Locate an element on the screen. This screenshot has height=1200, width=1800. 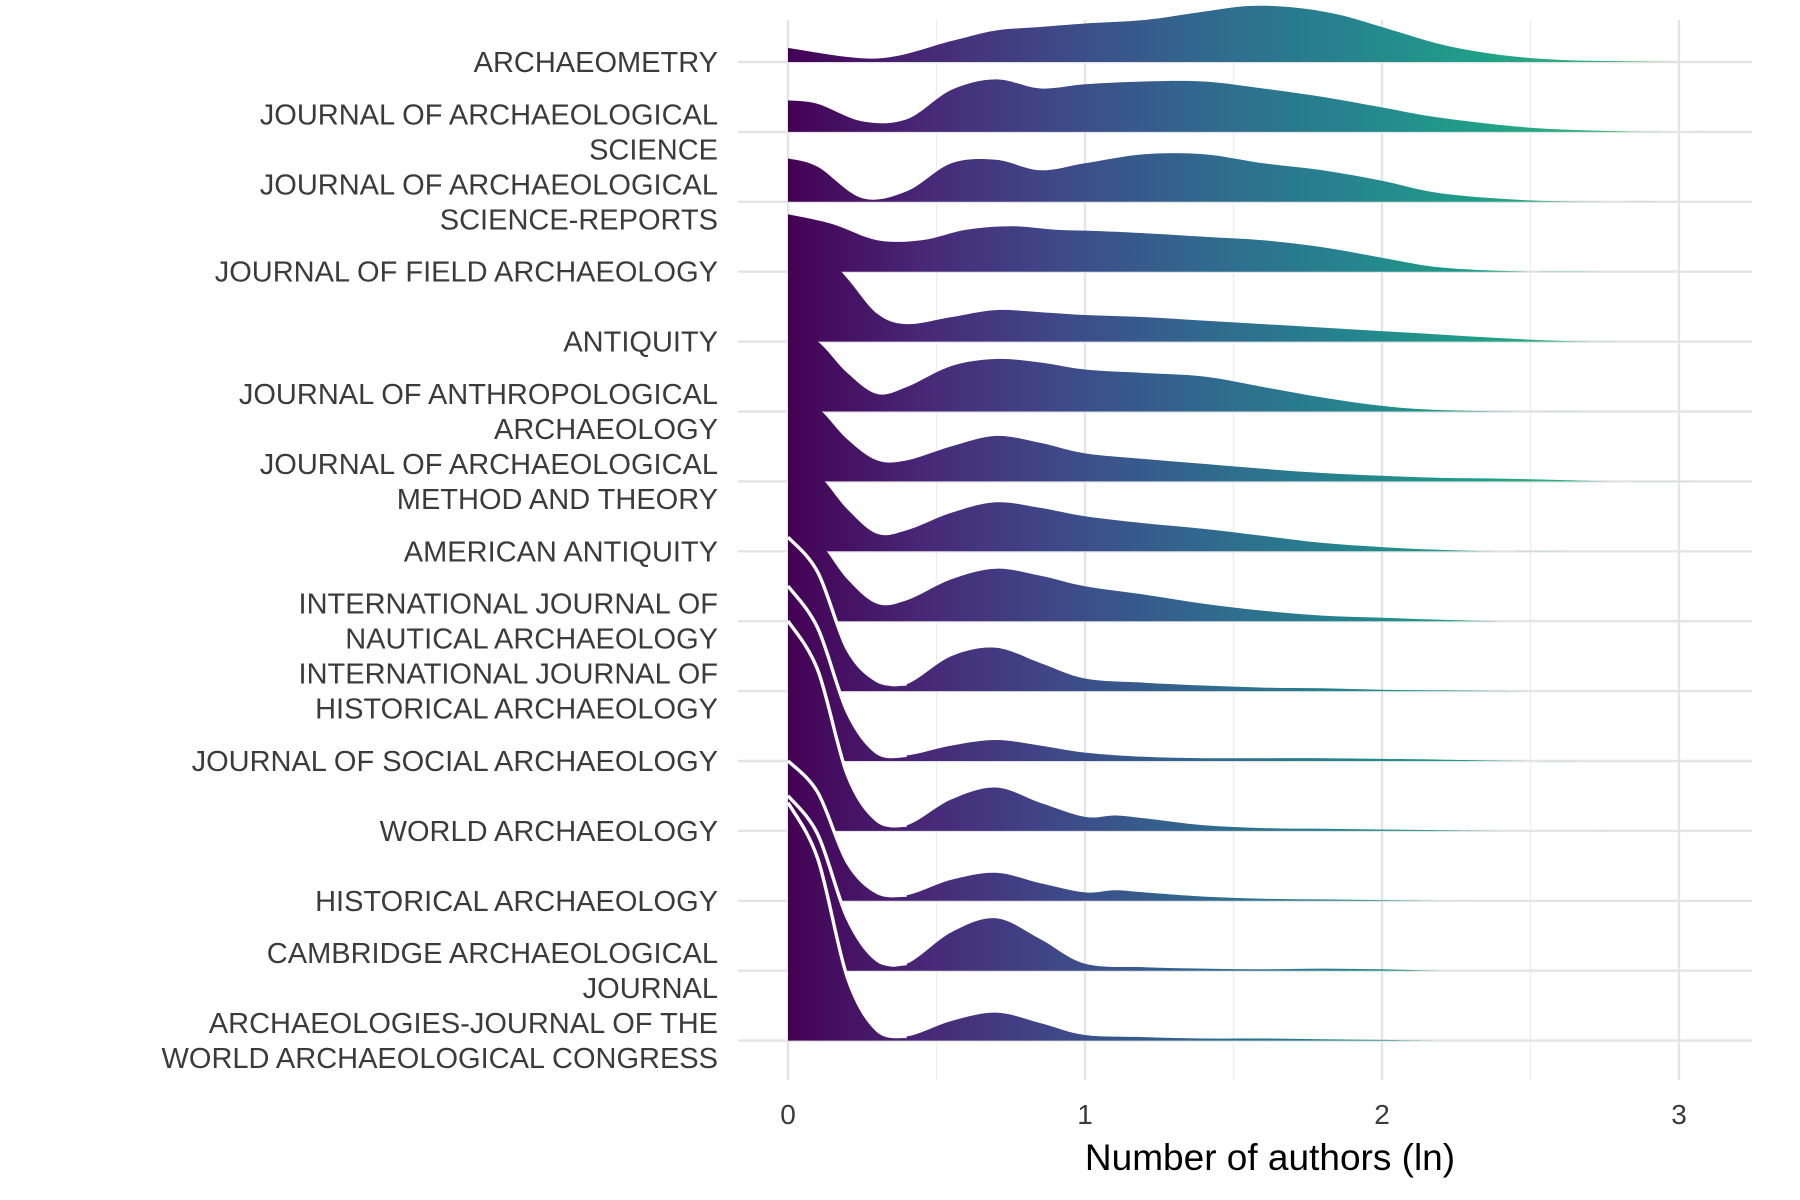
y-axis-label-line: METHOD AND THEORY is located at coordinates (557, 500).